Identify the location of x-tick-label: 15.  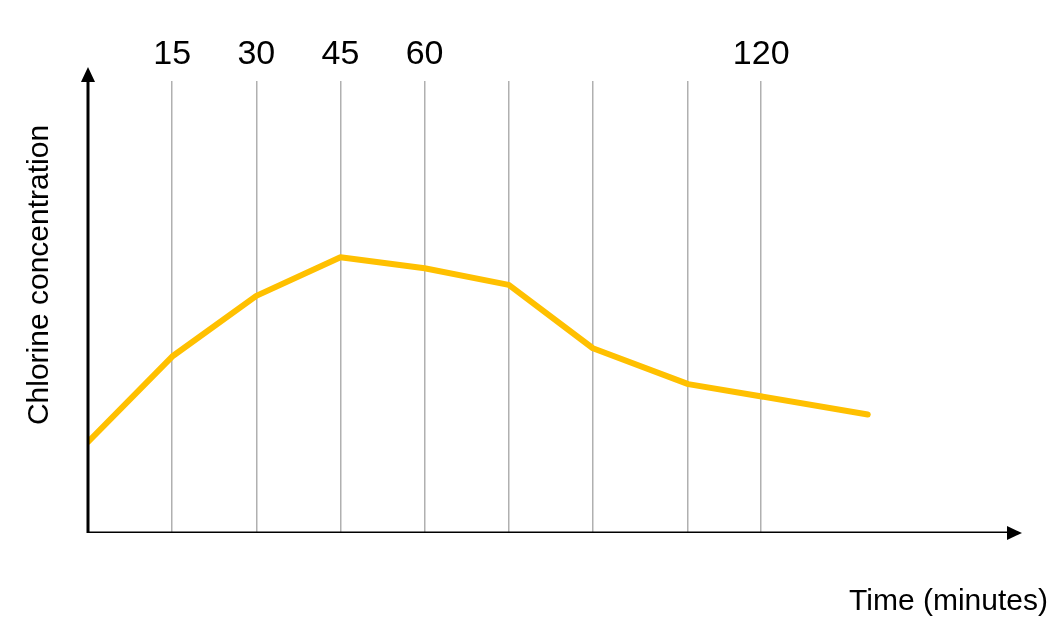
(172, 51).